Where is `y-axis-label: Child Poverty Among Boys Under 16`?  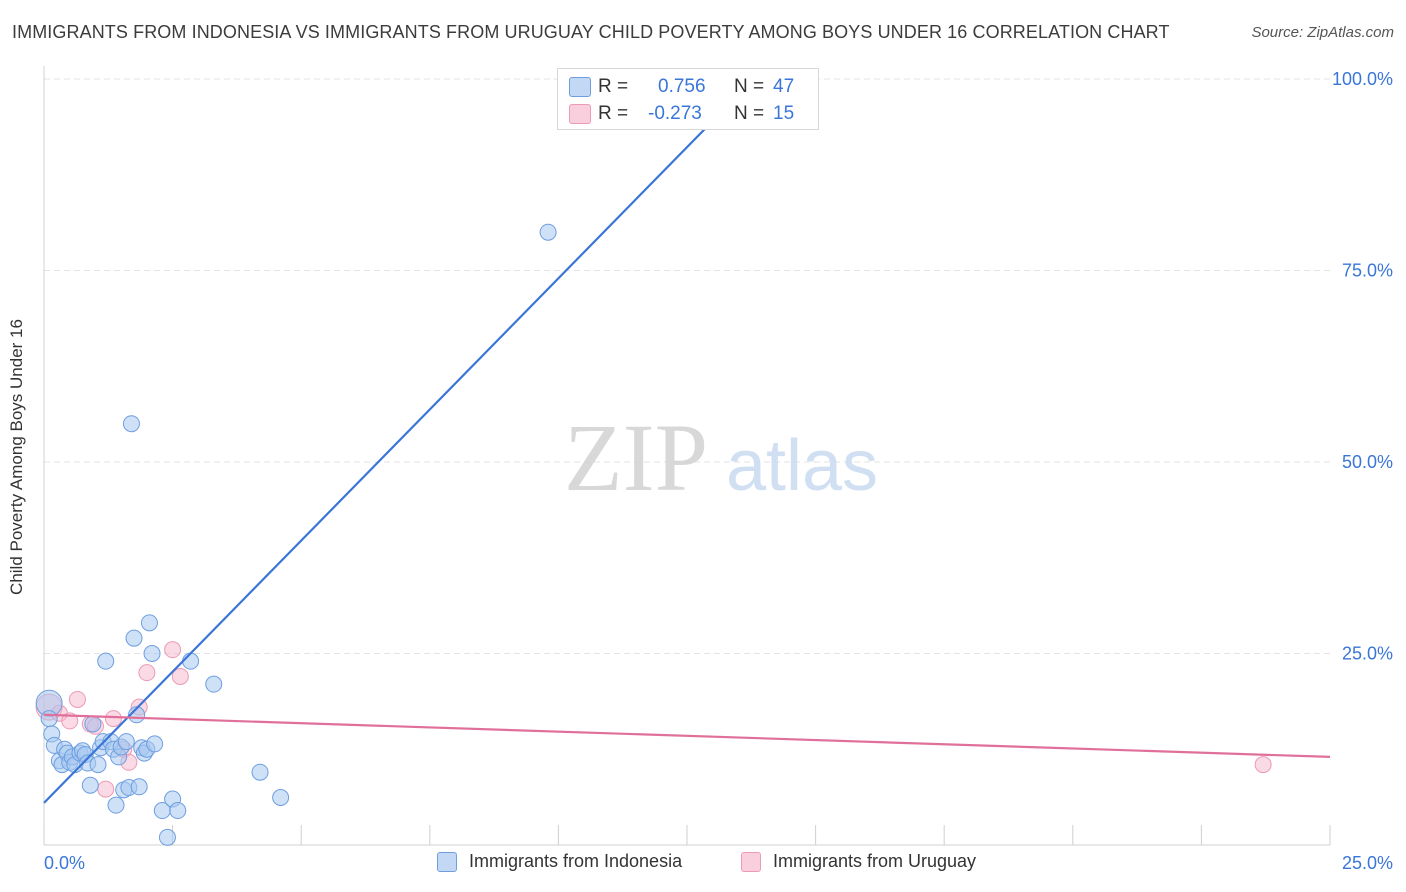
y-axis-label: Child Poverty Among Boys Under 16 is located at coordinates (16, 457).